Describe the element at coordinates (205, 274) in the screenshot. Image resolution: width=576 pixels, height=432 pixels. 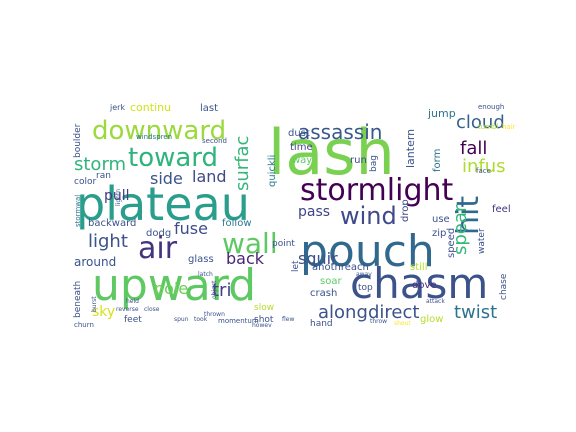
I see `cloud-word: latch` at that location.